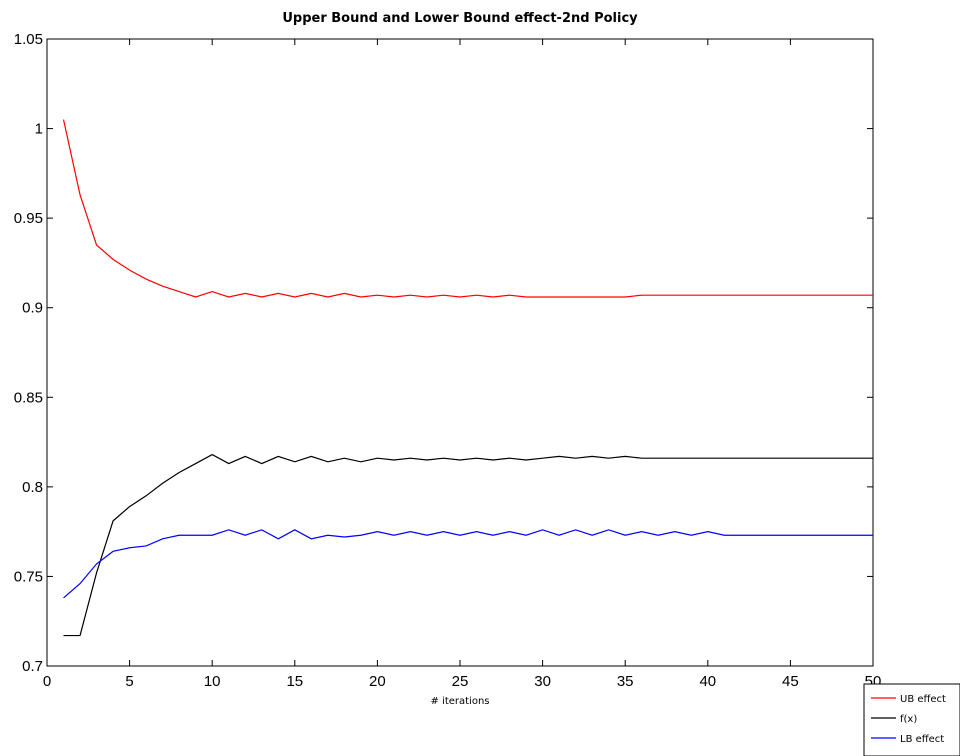 This screenshot has height=756, width=960. What do you see at coordinates (707, 681) in the screenshot?
I see `x-tick-label: 40` at bounding box center [707, 681].